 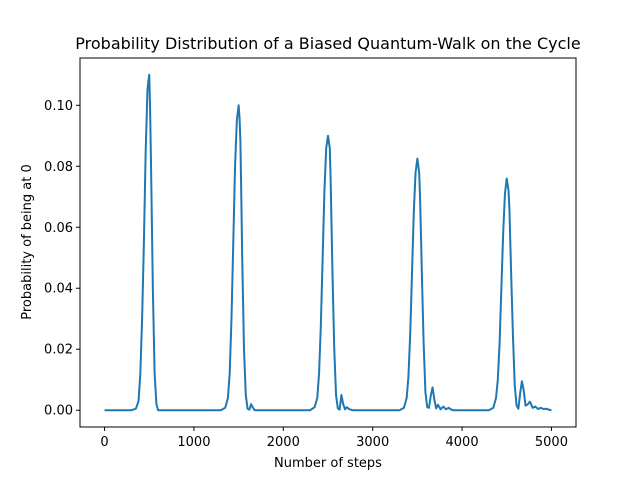 I want to click on x-tick-label: 2000, so click(x=283, y=442).